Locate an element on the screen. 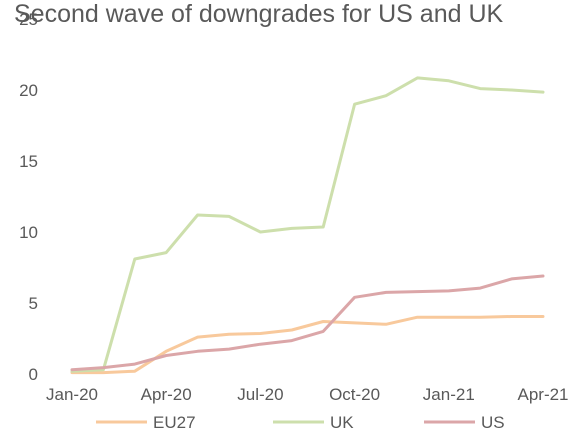 Image resolution: width=575 pixels, height=431 pixels. x-tick-label: Apr-20 is located at coordinates (166, 394).